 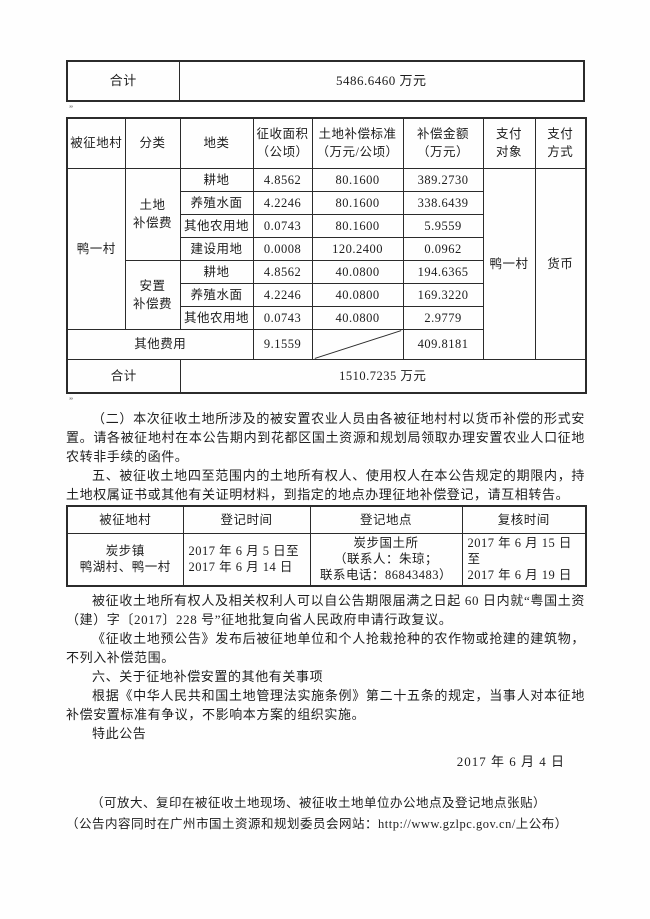 What do you see at coordinates (282, 344) in the screenshot?
I see `other-fees-area: 9.1559` at bounding box center [282, 344].